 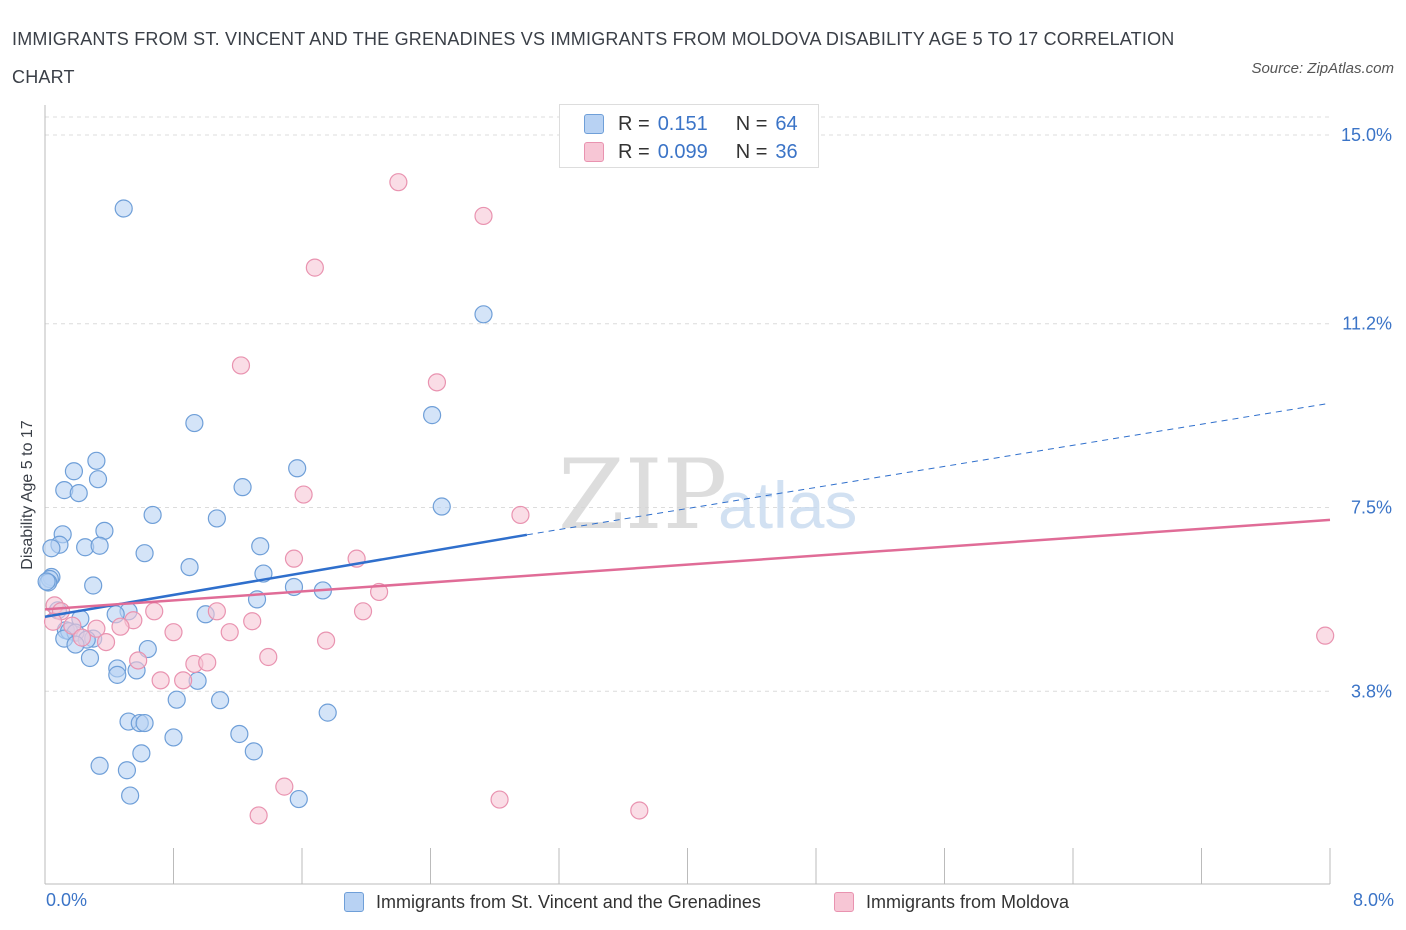 I want to click on legend-label-moldova: Immigrants from Moldova, so click(x=968, y=901).